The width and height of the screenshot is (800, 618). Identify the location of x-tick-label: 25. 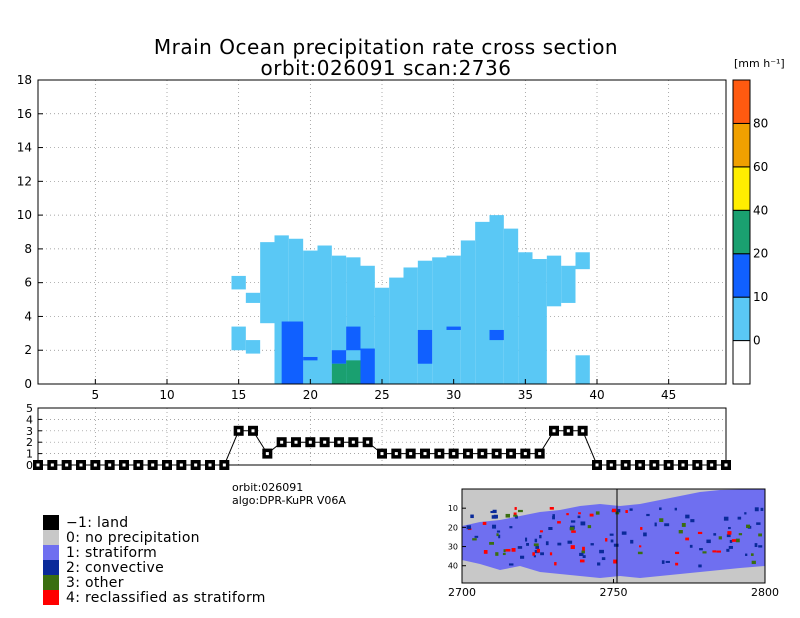
(381, 395).